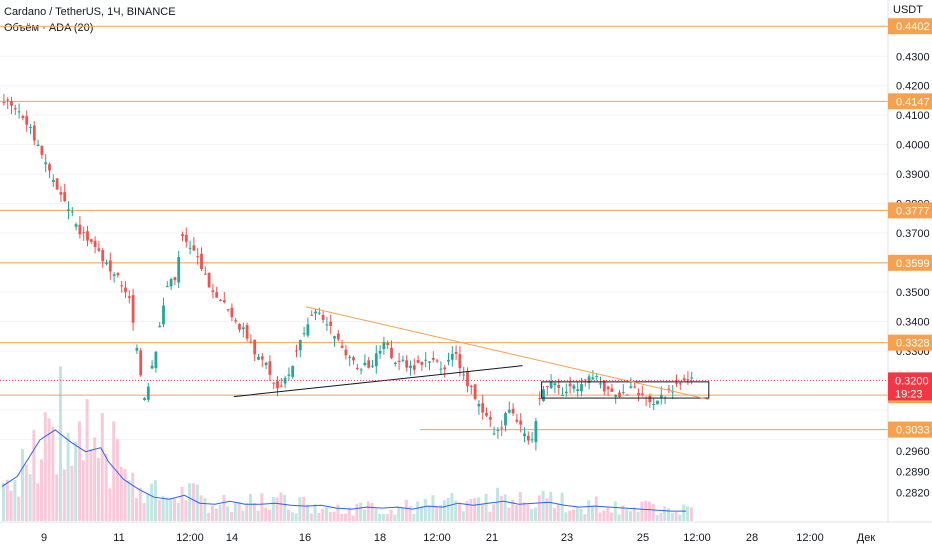 Image resolution: width=932 pixels, height=550 pixels. Describe the element at coordinates (458, 538) in the screenshot. I see `time-axis: 9 11 12:00 14 16 18 12:00 21 23 25 12:00 28 12:00 Дек` at that location.